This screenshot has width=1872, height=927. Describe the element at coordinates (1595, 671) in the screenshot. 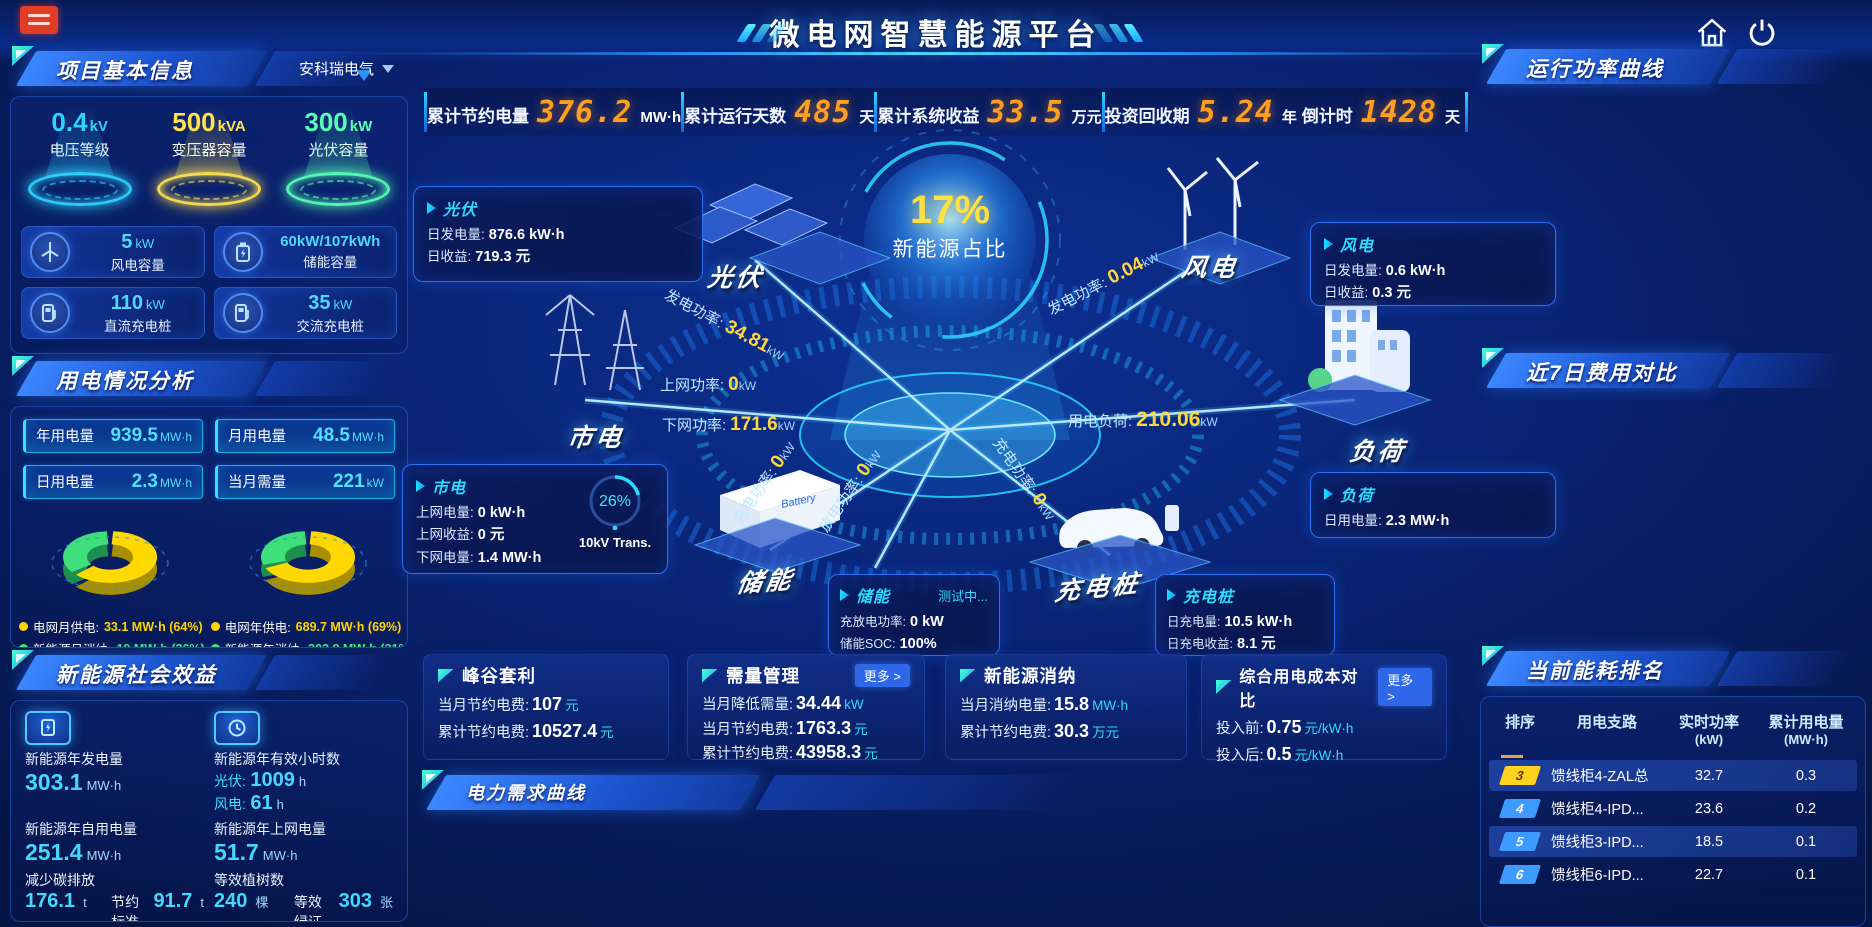

I see `panel-title: 当前能耗排名` at that location.